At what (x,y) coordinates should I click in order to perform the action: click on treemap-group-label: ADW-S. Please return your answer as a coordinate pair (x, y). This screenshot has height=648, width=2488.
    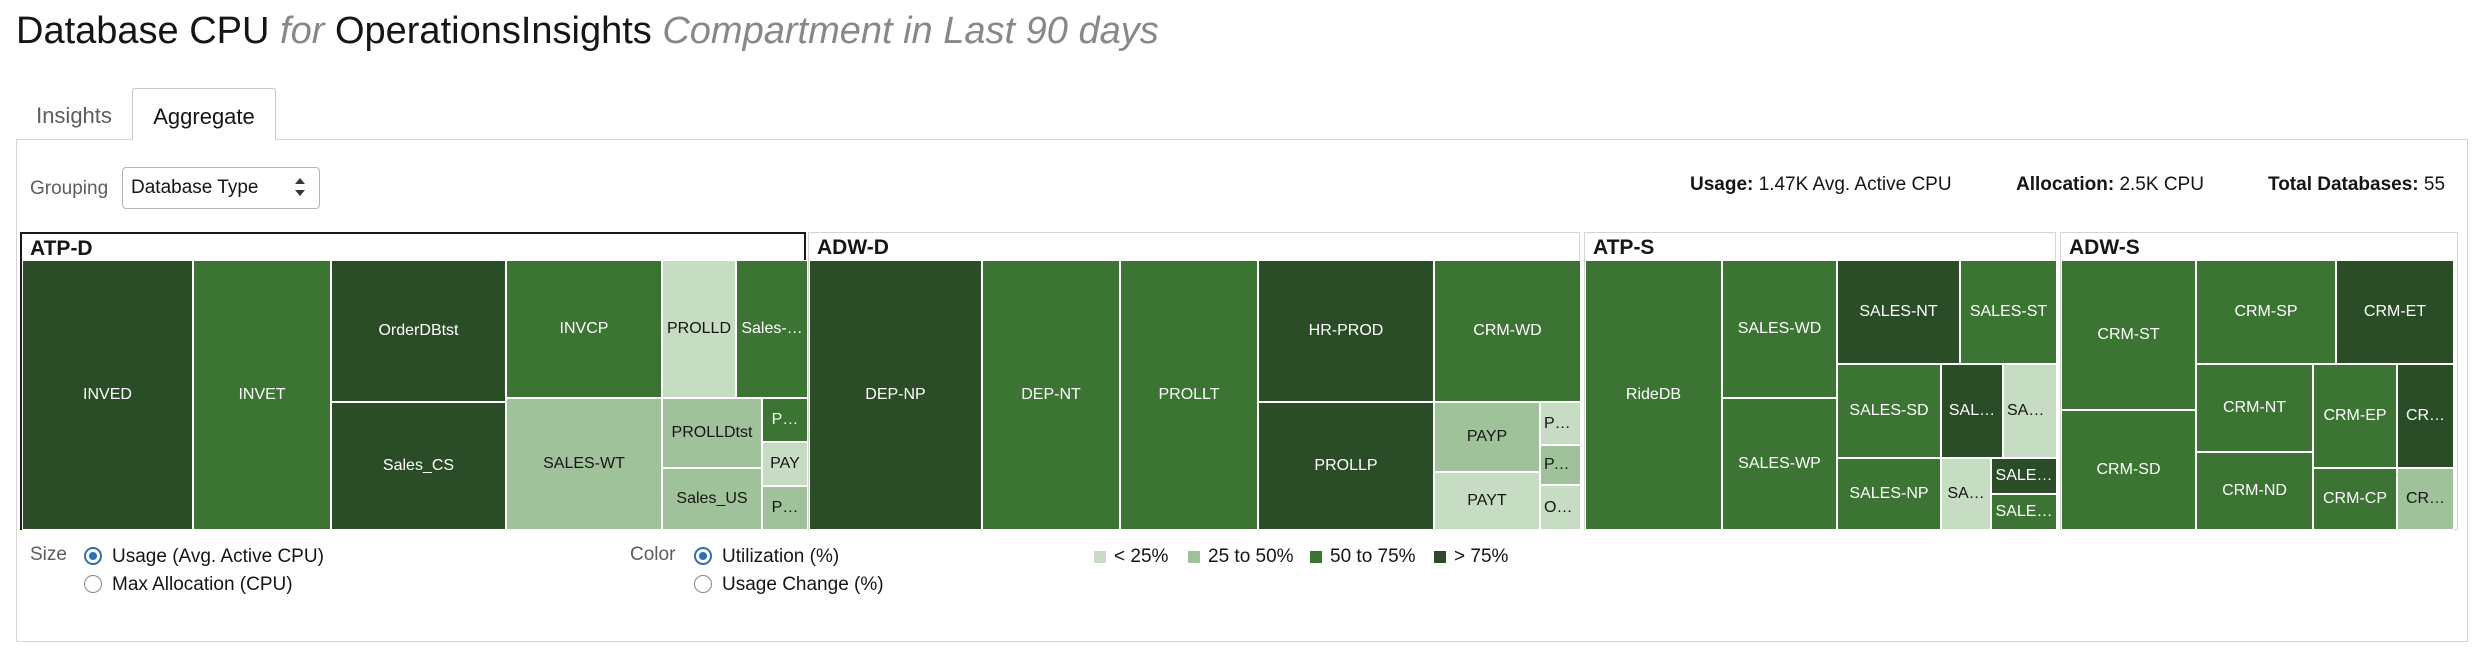
    Looking at the image, I should click on (2104, 247).